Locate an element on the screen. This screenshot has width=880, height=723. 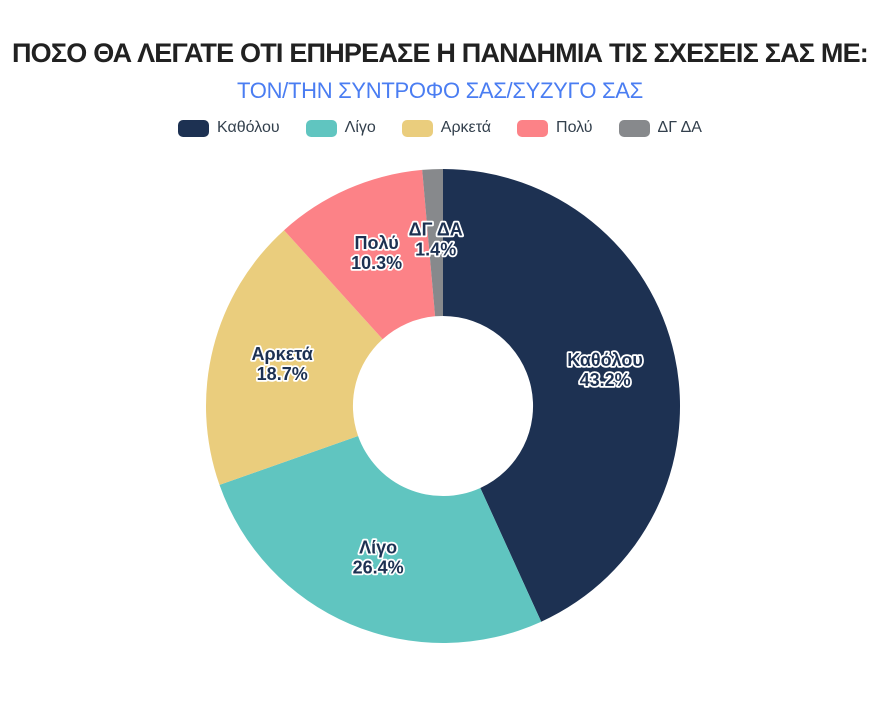
legend-item-2: Αρκετά is located at coordinates (446, 128).